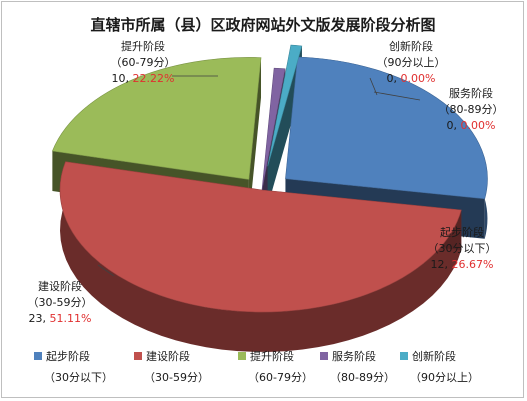 This screenshot has width=527, height=401. What do you see at coordinates (176, 377) in the screenshot?
I see `legend-range: （30-59分）` at bounding box center [176, 377].